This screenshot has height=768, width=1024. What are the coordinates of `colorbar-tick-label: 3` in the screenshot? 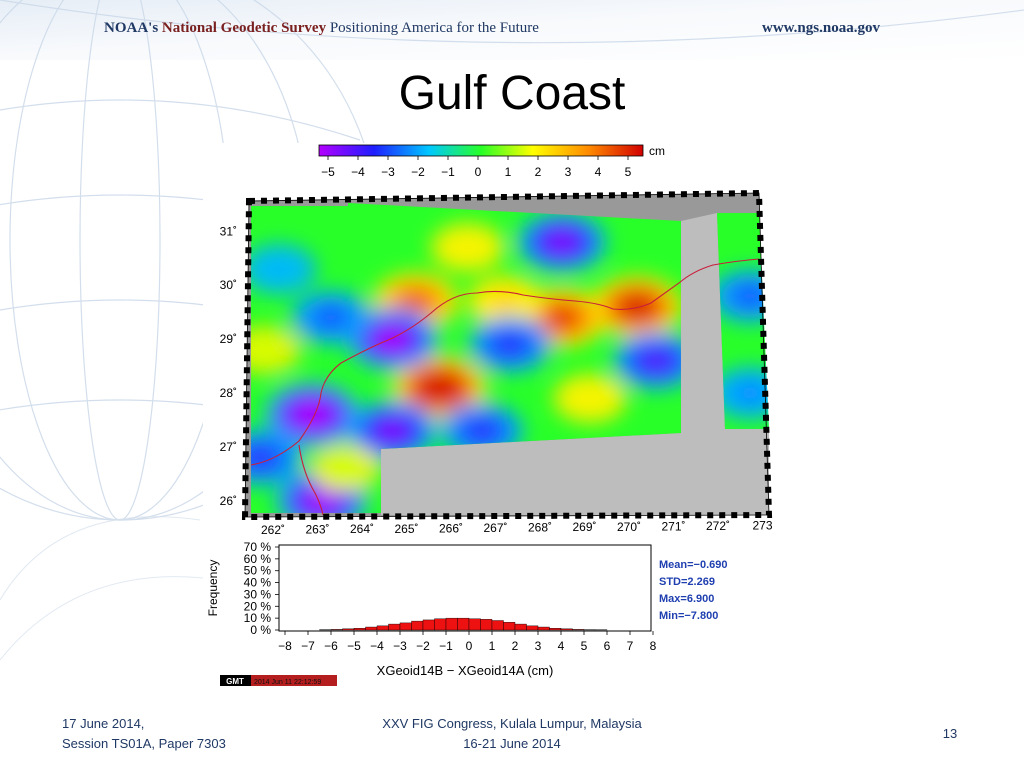 It's located at (568, 172).